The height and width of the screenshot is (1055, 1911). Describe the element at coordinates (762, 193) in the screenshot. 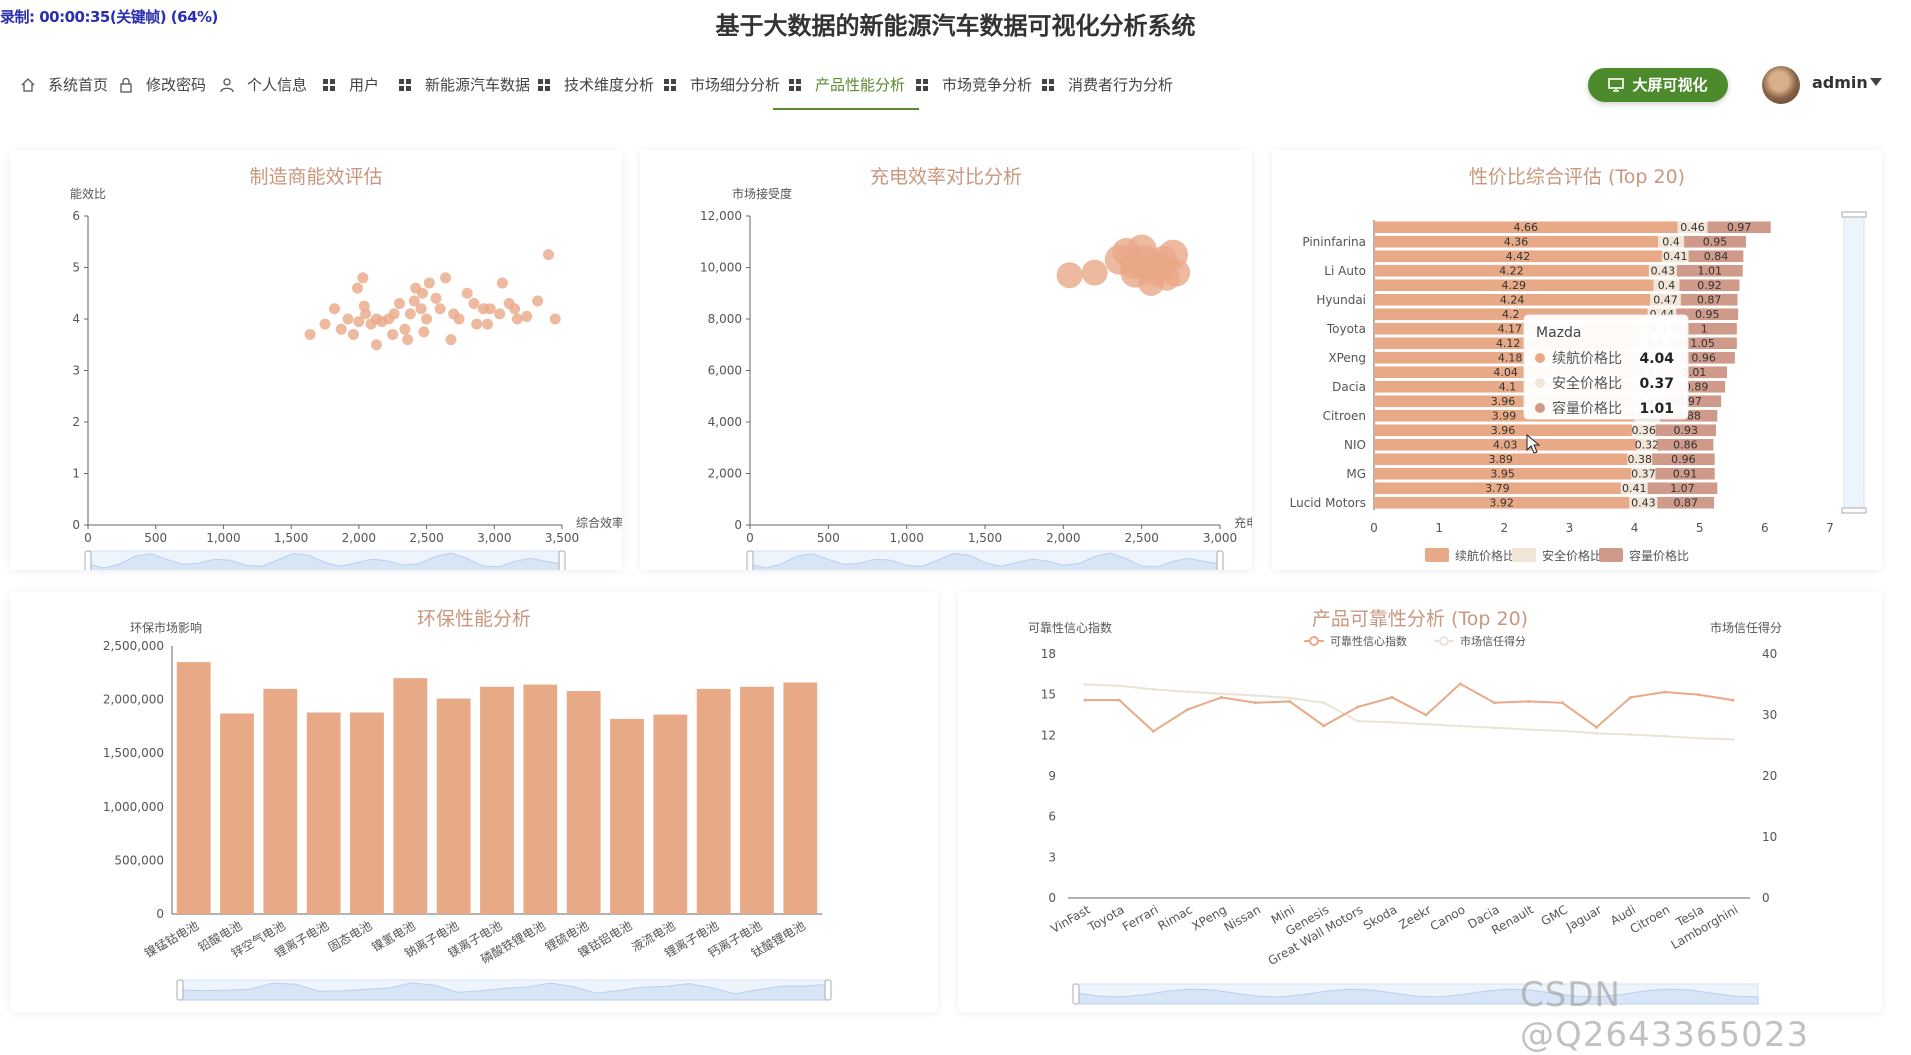

I see `y-axis-label: 市场接受度` at that location.